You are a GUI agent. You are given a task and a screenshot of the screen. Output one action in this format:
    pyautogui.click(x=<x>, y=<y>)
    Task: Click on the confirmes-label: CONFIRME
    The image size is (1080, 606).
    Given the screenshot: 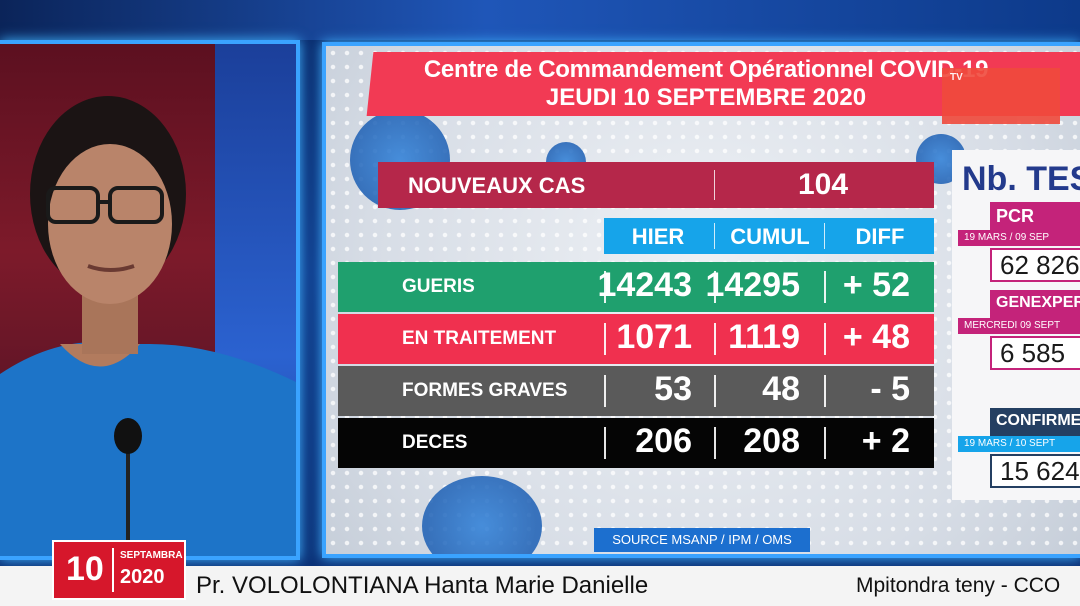 What is the action you would take?
    pyautogui.click(x=1035, y=423)
    